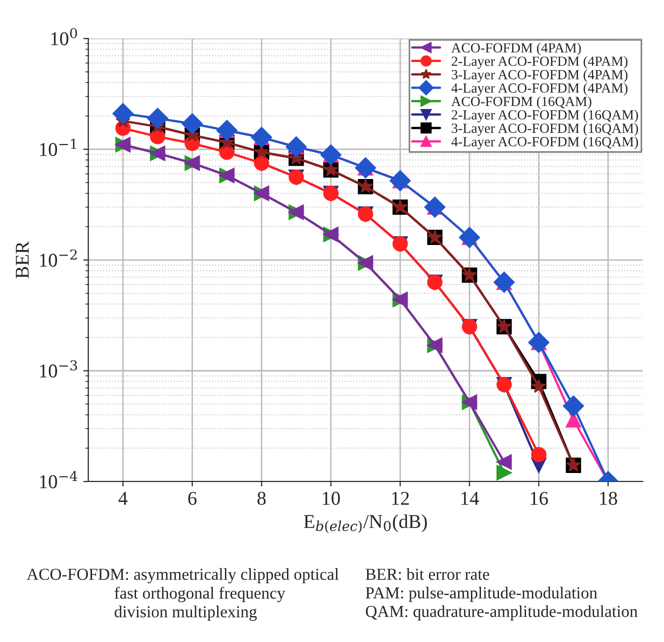 The width and height of the screenshot is (664, 642). Describe the element at coordinates (59, 369) in the screenshot. I see `y-tick-label: 10$^{−3}$` at that location.